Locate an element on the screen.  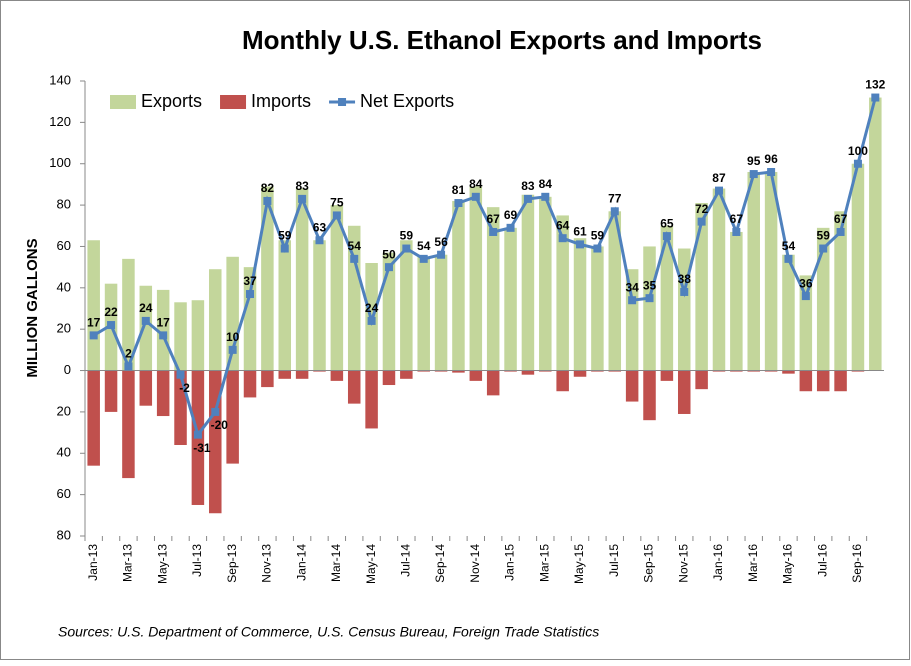
data-label: 24 is located at coordinates (146, 308).